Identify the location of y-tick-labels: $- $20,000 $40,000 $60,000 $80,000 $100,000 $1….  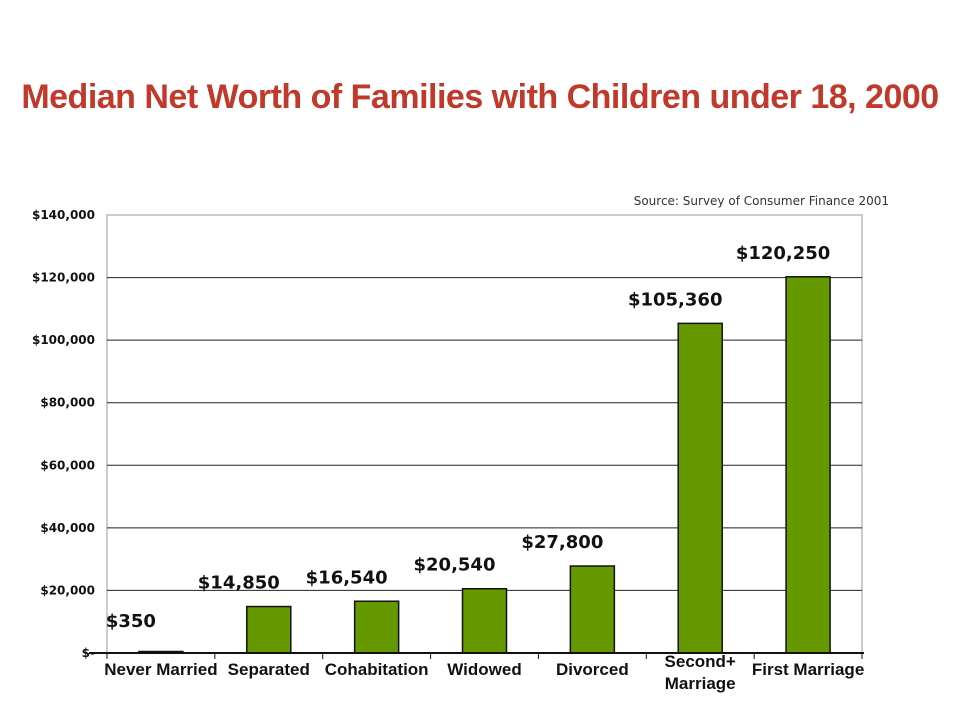
(63, 434).